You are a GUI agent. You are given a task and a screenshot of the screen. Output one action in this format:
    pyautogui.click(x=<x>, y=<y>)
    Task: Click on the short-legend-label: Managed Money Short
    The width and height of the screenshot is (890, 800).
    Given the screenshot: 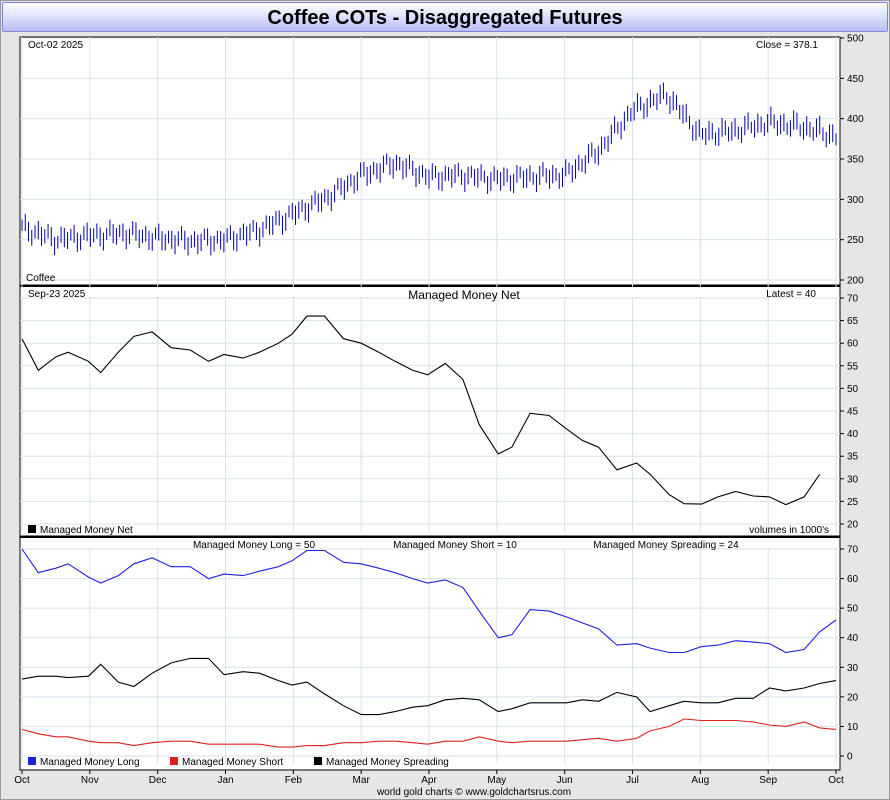 What is the action you would take?
    pyautogui.click(x=232, y=762)
    